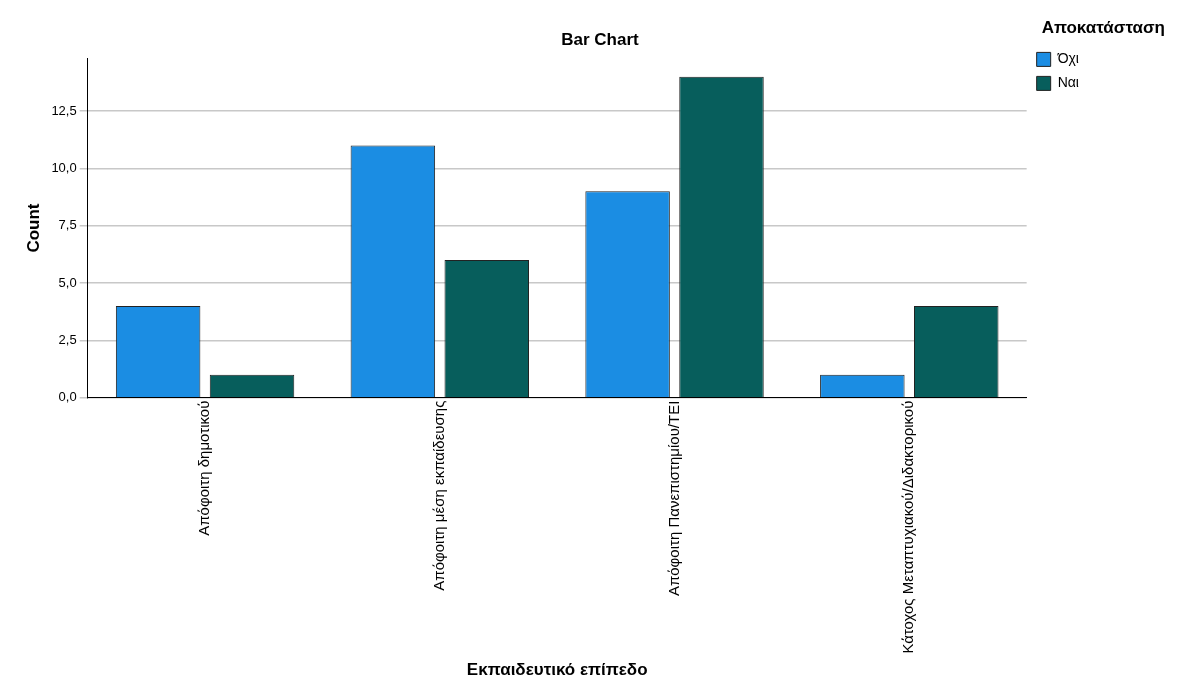 The height and width of the screenshot is (690, 1200). What do you see at coordinates (33, 228) in the screenshot?
I see `y-axis-title: Count` at bounding box center [33, 228].